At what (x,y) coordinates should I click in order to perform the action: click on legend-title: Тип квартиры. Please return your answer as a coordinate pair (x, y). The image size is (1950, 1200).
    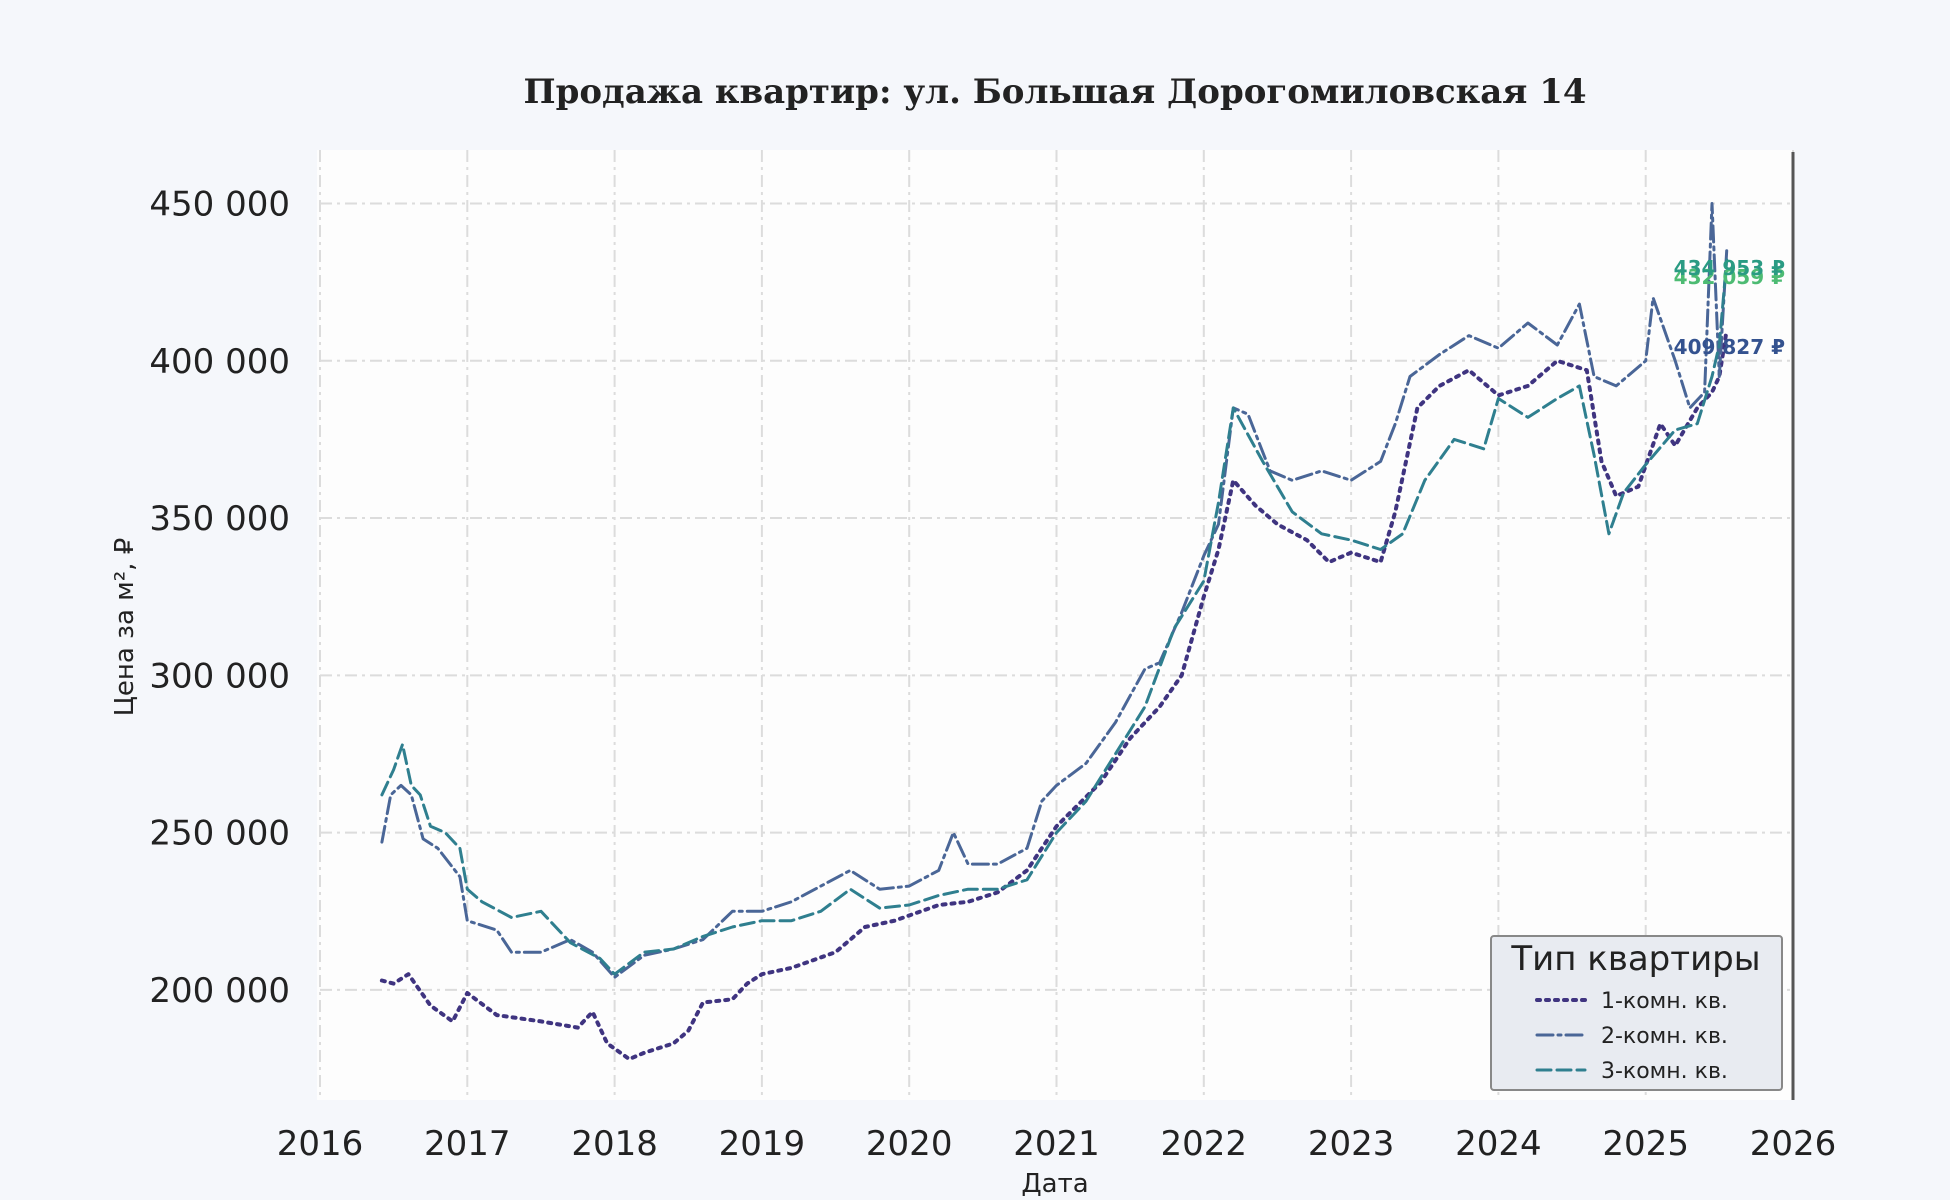
    Looking at the image, I should click on (1635, 959).